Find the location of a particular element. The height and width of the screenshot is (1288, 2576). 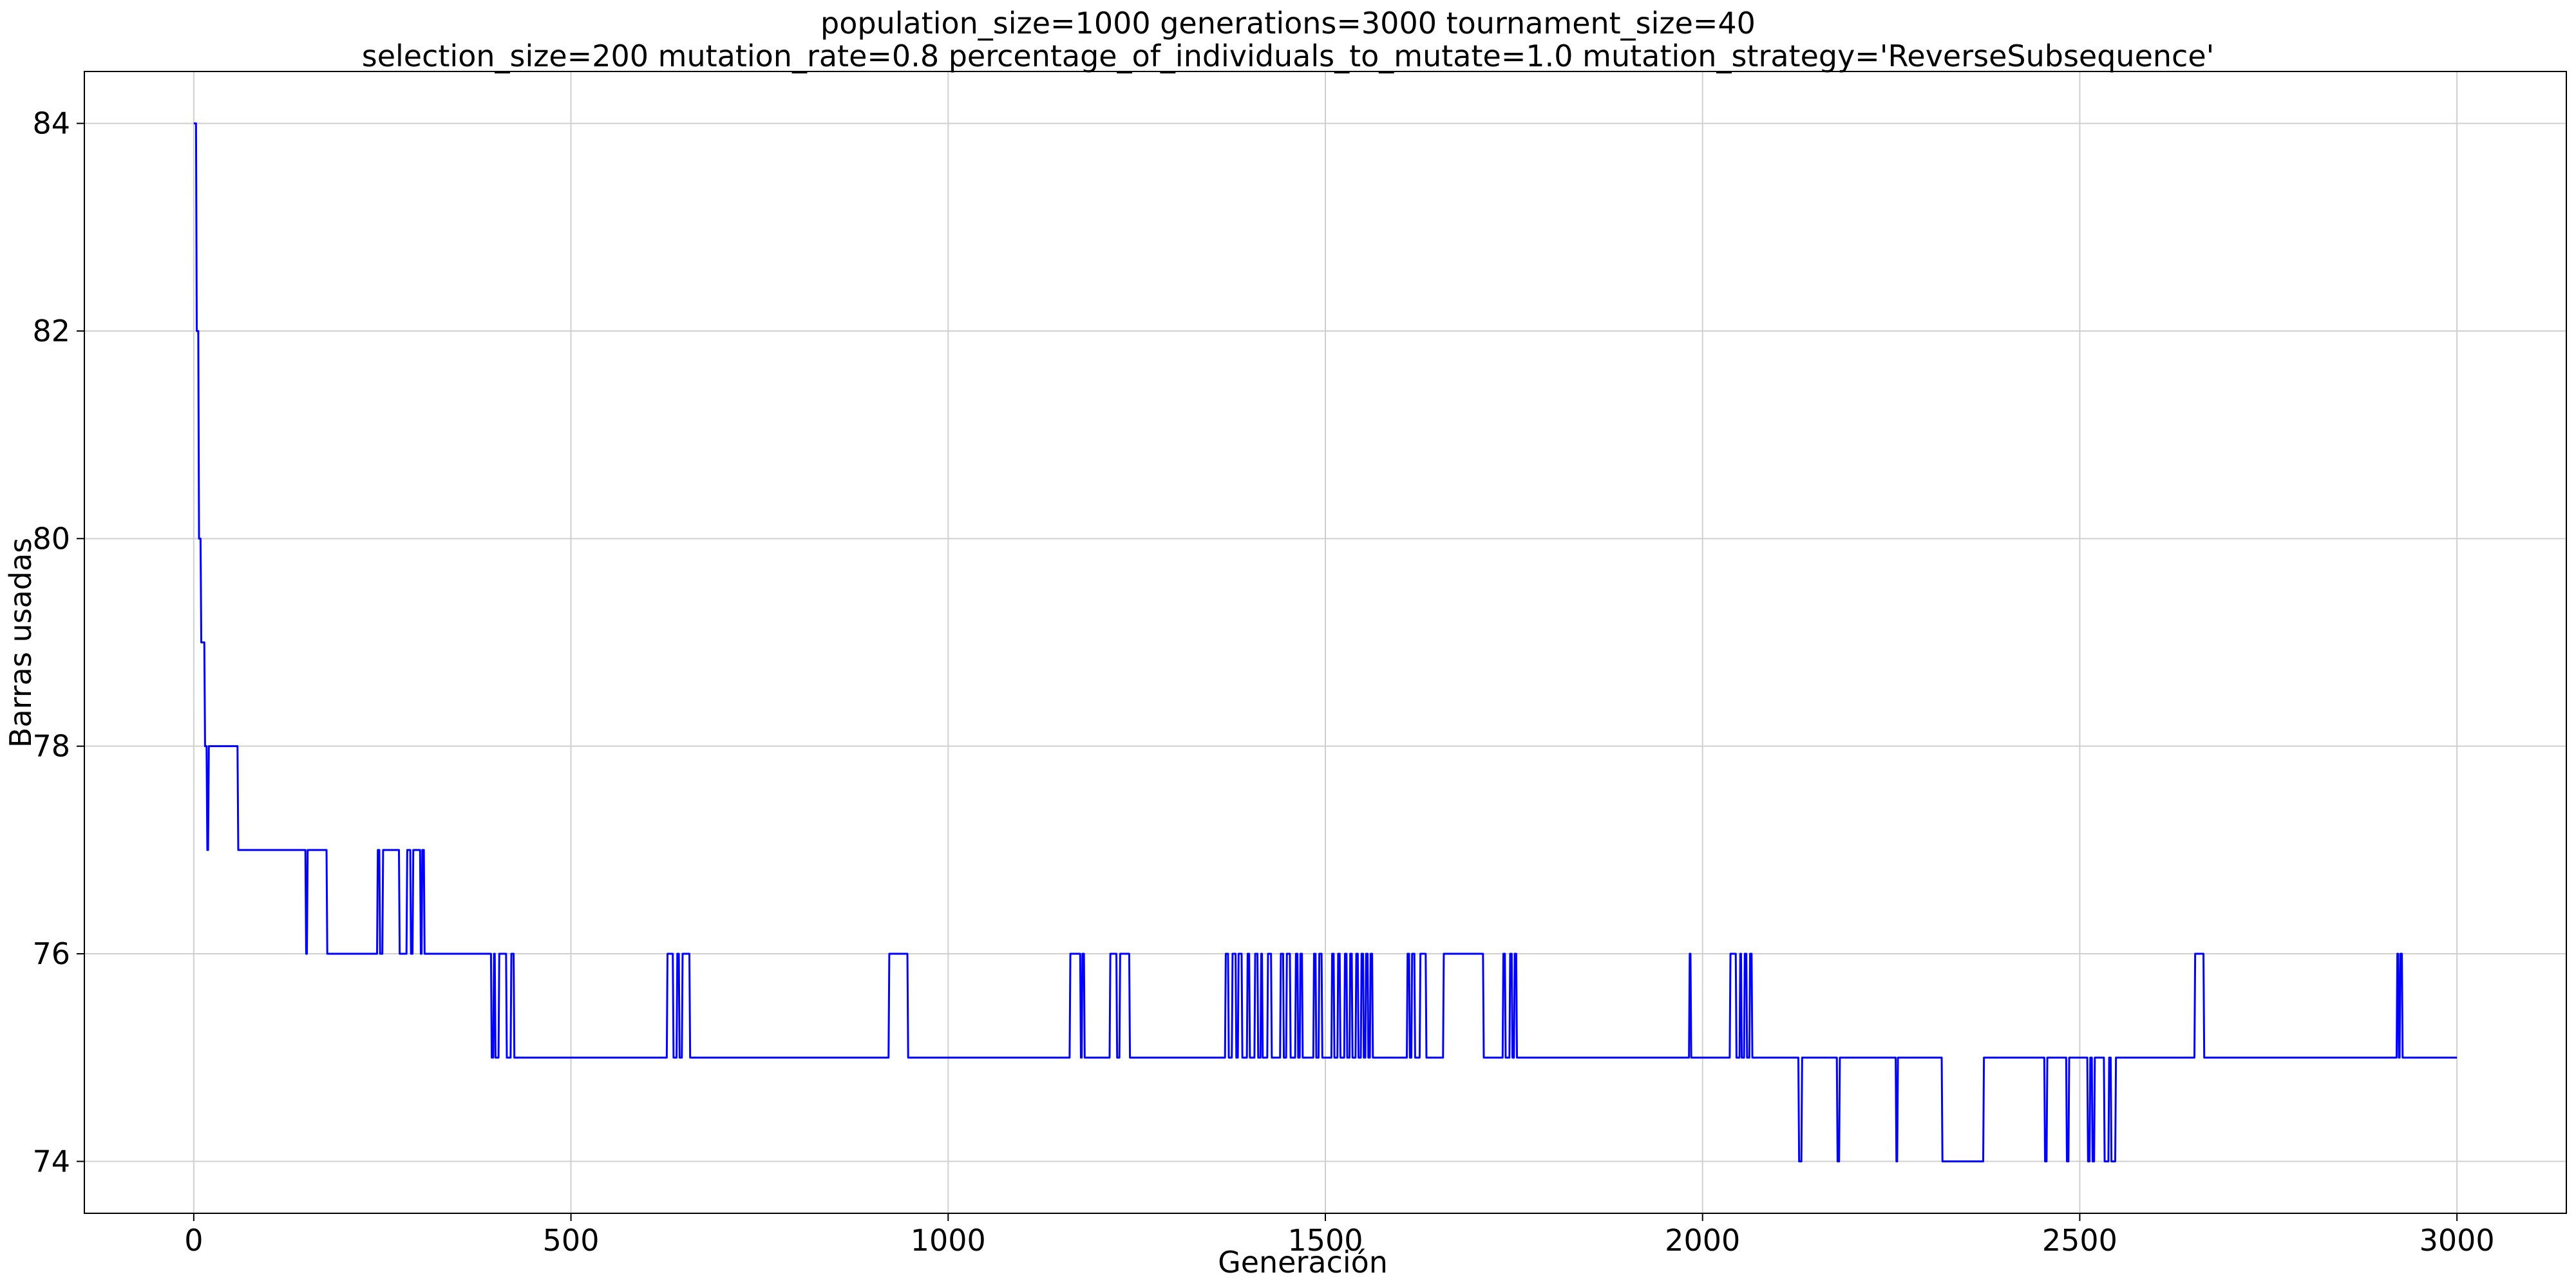

x-tick-label: 2500 is located at coordinates (2079, 1240).